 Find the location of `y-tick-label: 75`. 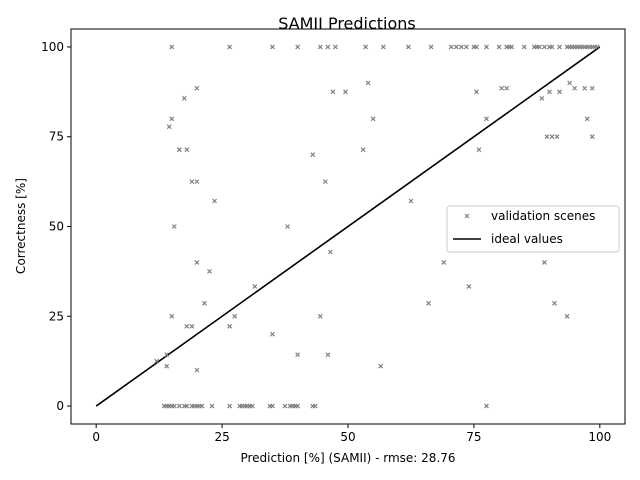

y-tick-label: 75 is located at coordinates (56, 137).